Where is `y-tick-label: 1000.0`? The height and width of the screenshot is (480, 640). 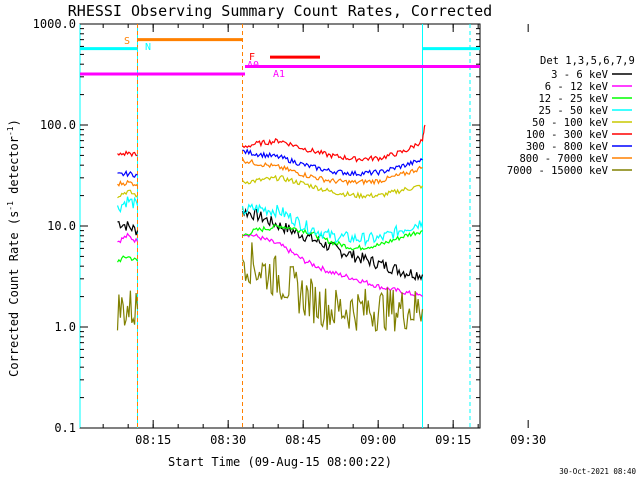 y-tick-label: 1000.0 is located at coordinates (54, 24).